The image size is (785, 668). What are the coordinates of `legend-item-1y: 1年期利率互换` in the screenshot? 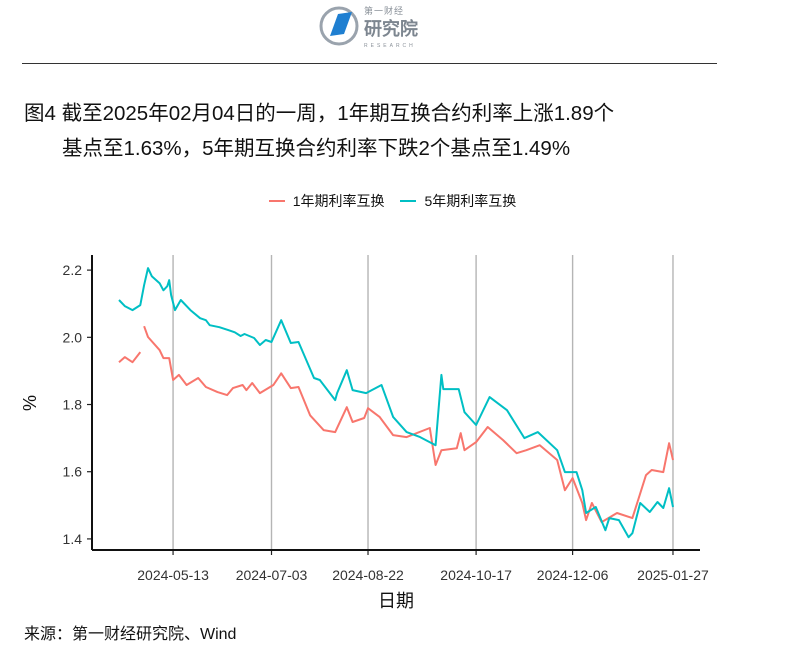 It's located at (326, 201).